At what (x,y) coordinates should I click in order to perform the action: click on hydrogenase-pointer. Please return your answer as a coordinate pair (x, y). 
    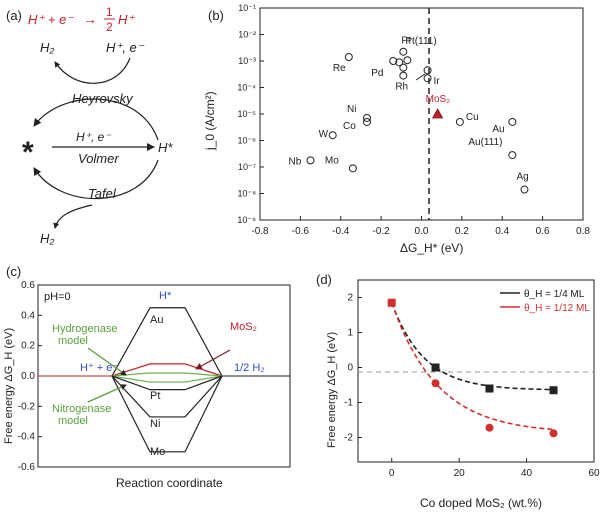
    Looking at the image, I should click on (107, 361).